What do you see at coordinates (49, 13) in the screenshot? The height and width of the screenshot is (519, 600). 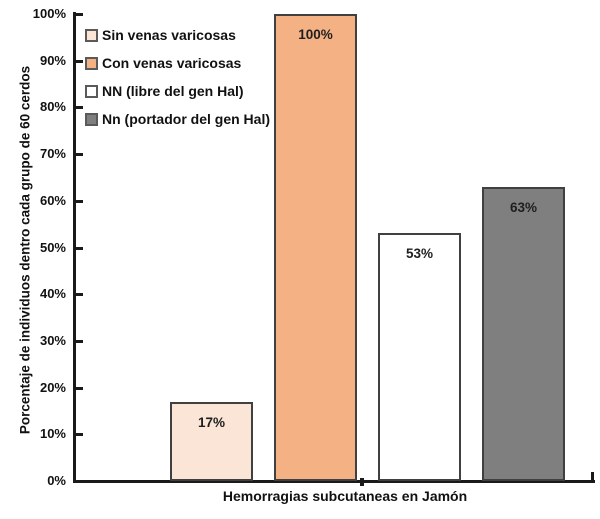 I see `y-tick-label: 100%` at bounding box center [49, 13].